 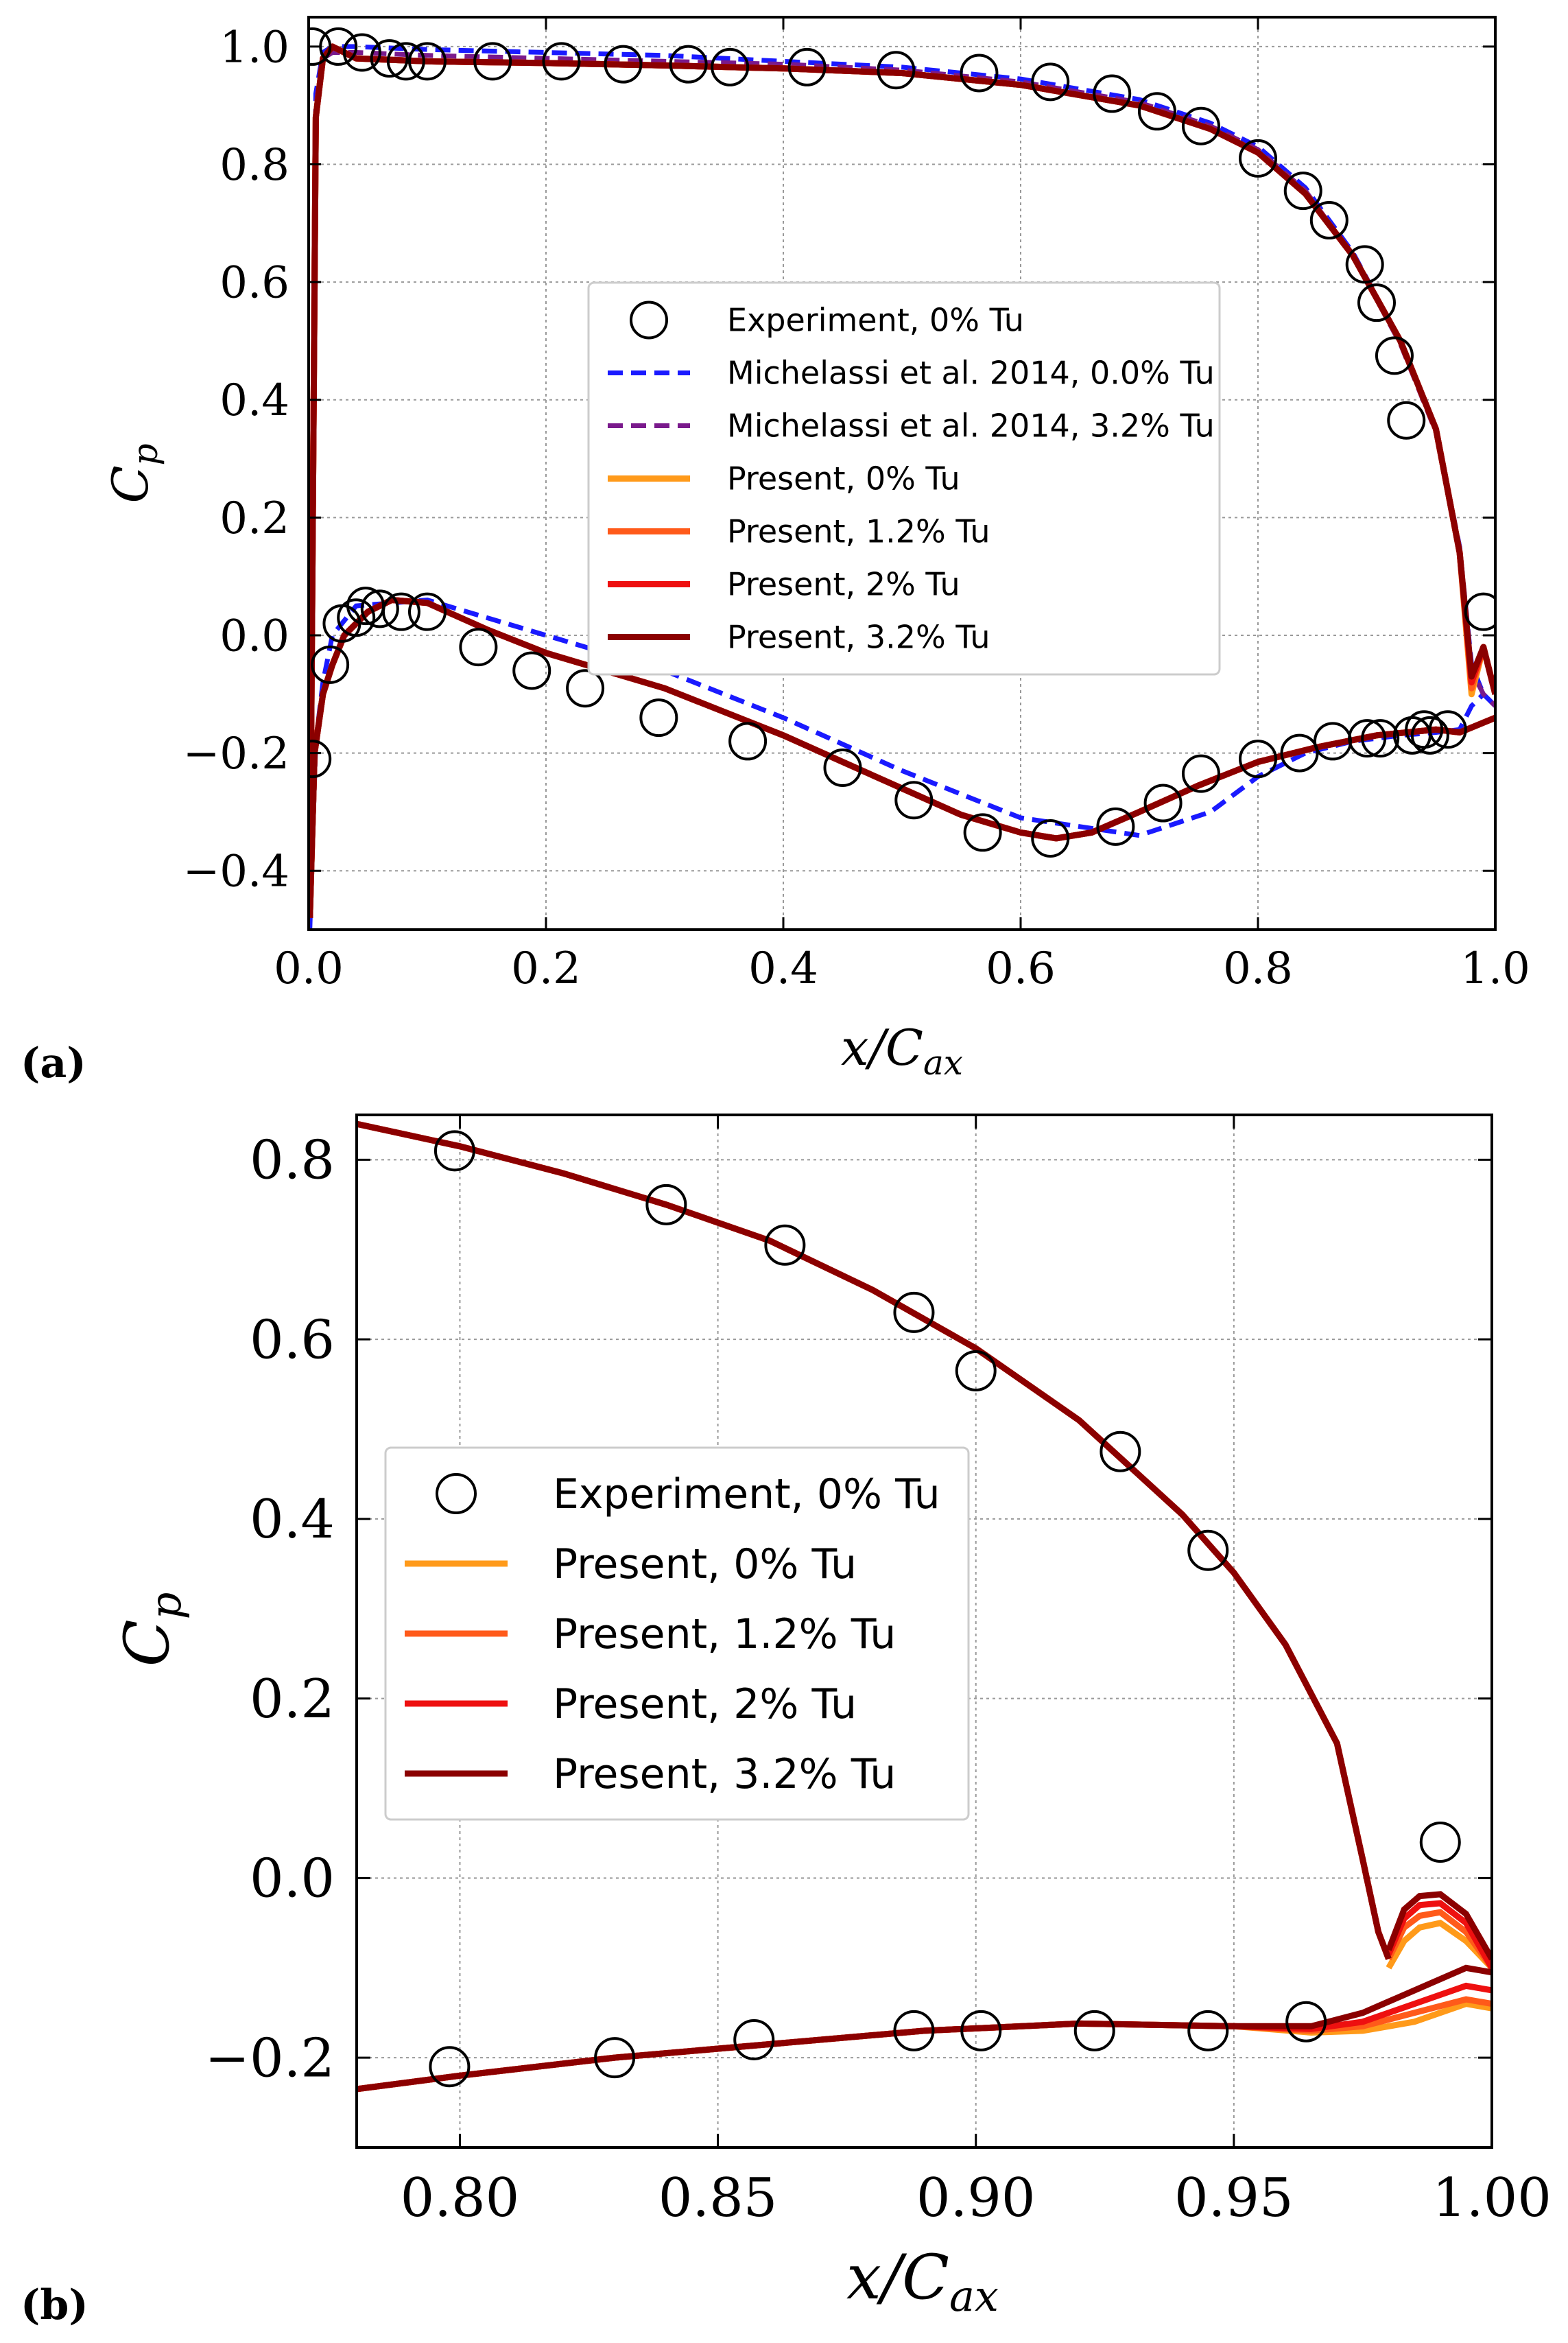 I want to click on panel-a-ylabel-sub: p, so click(x=145, y=454).